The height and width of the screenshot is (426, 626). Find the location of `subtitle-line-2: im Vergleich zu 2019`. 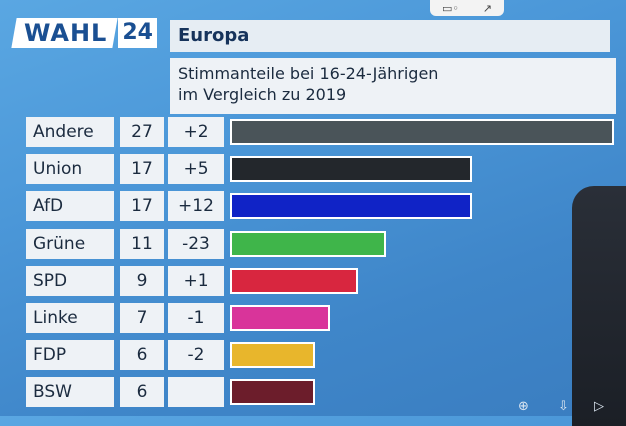

subtitle-line-2: im Vergleich zu 2019 is located at coordinates (262, 94).